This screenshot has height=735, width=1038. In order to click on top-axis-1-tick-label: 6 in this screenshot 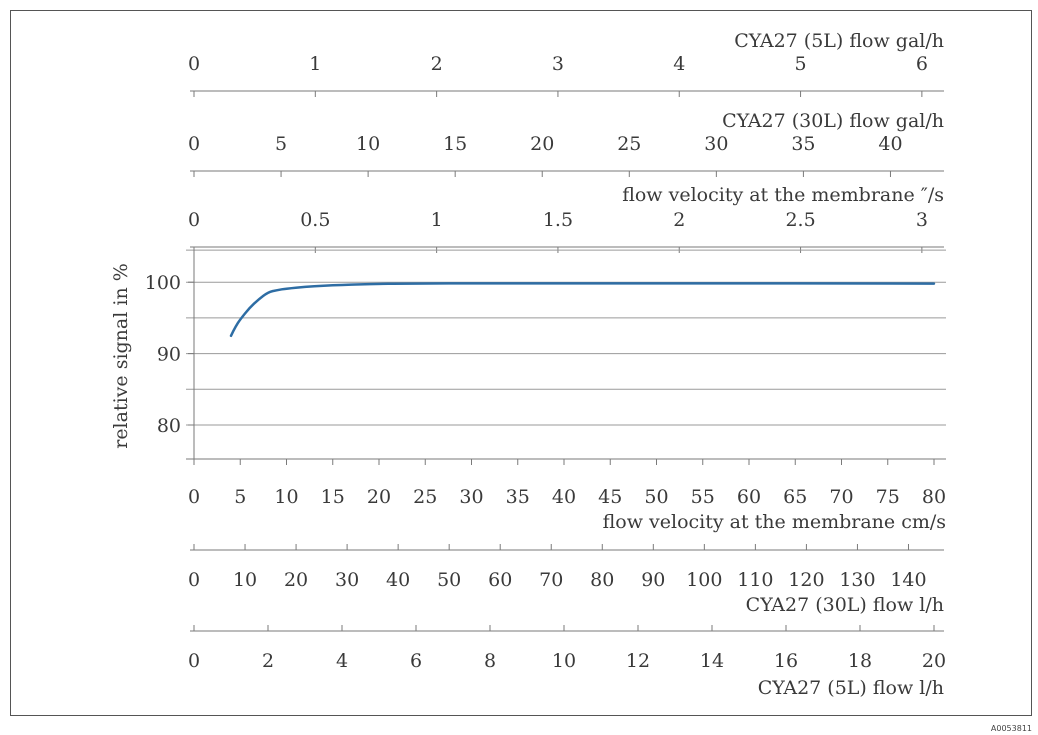, I will do `click(922, 64)`.